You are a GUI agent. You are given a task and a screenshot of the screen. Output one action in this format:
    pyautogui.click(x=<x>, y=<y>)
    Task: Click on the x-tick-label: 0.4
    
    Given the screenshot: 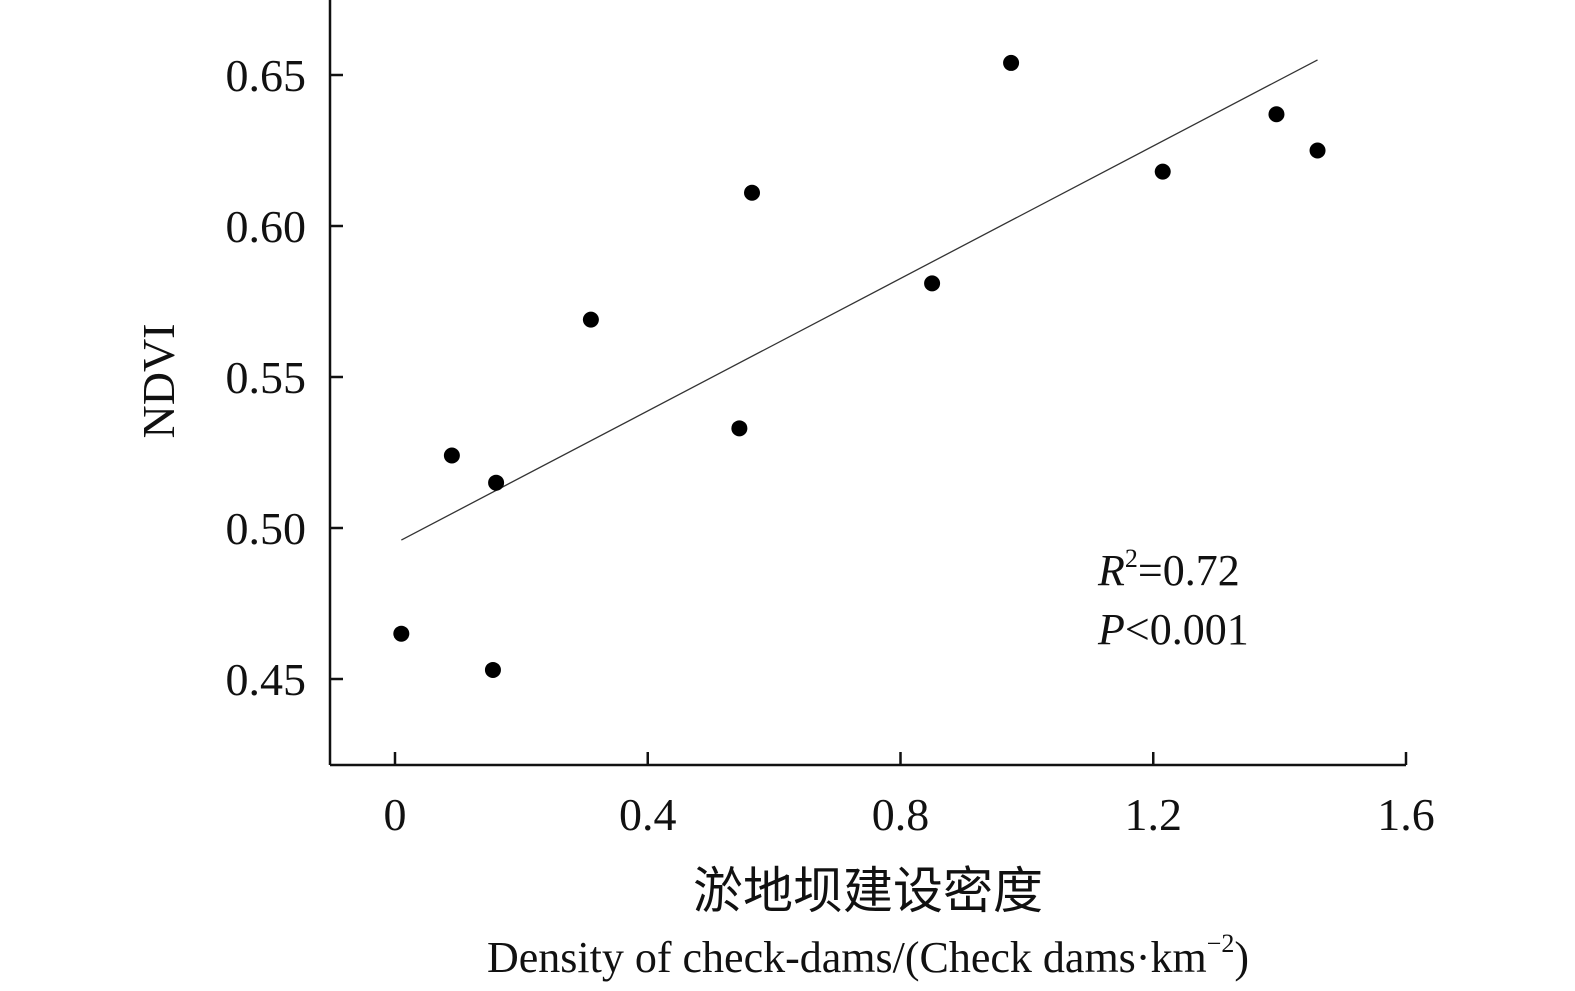 What is the action you would take?
    pyautogui.click(x=648, y=814)
    